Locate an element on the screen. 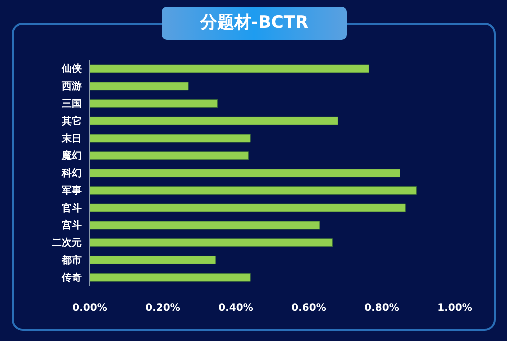 This screenshot has height=341, width=507. y-tick-label: 官斗 is located at coordinates (72, 208).